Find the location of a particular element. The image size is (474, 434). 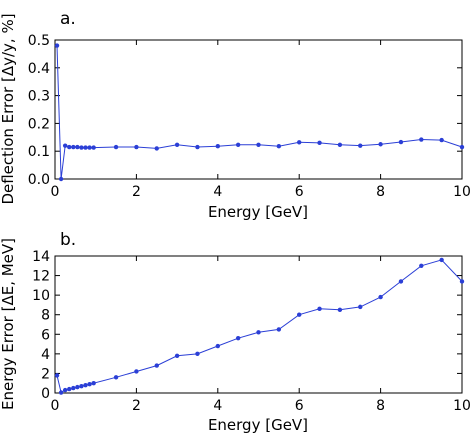

panel-b-x-tick-label: 8 is located at coordinates (380, 406).